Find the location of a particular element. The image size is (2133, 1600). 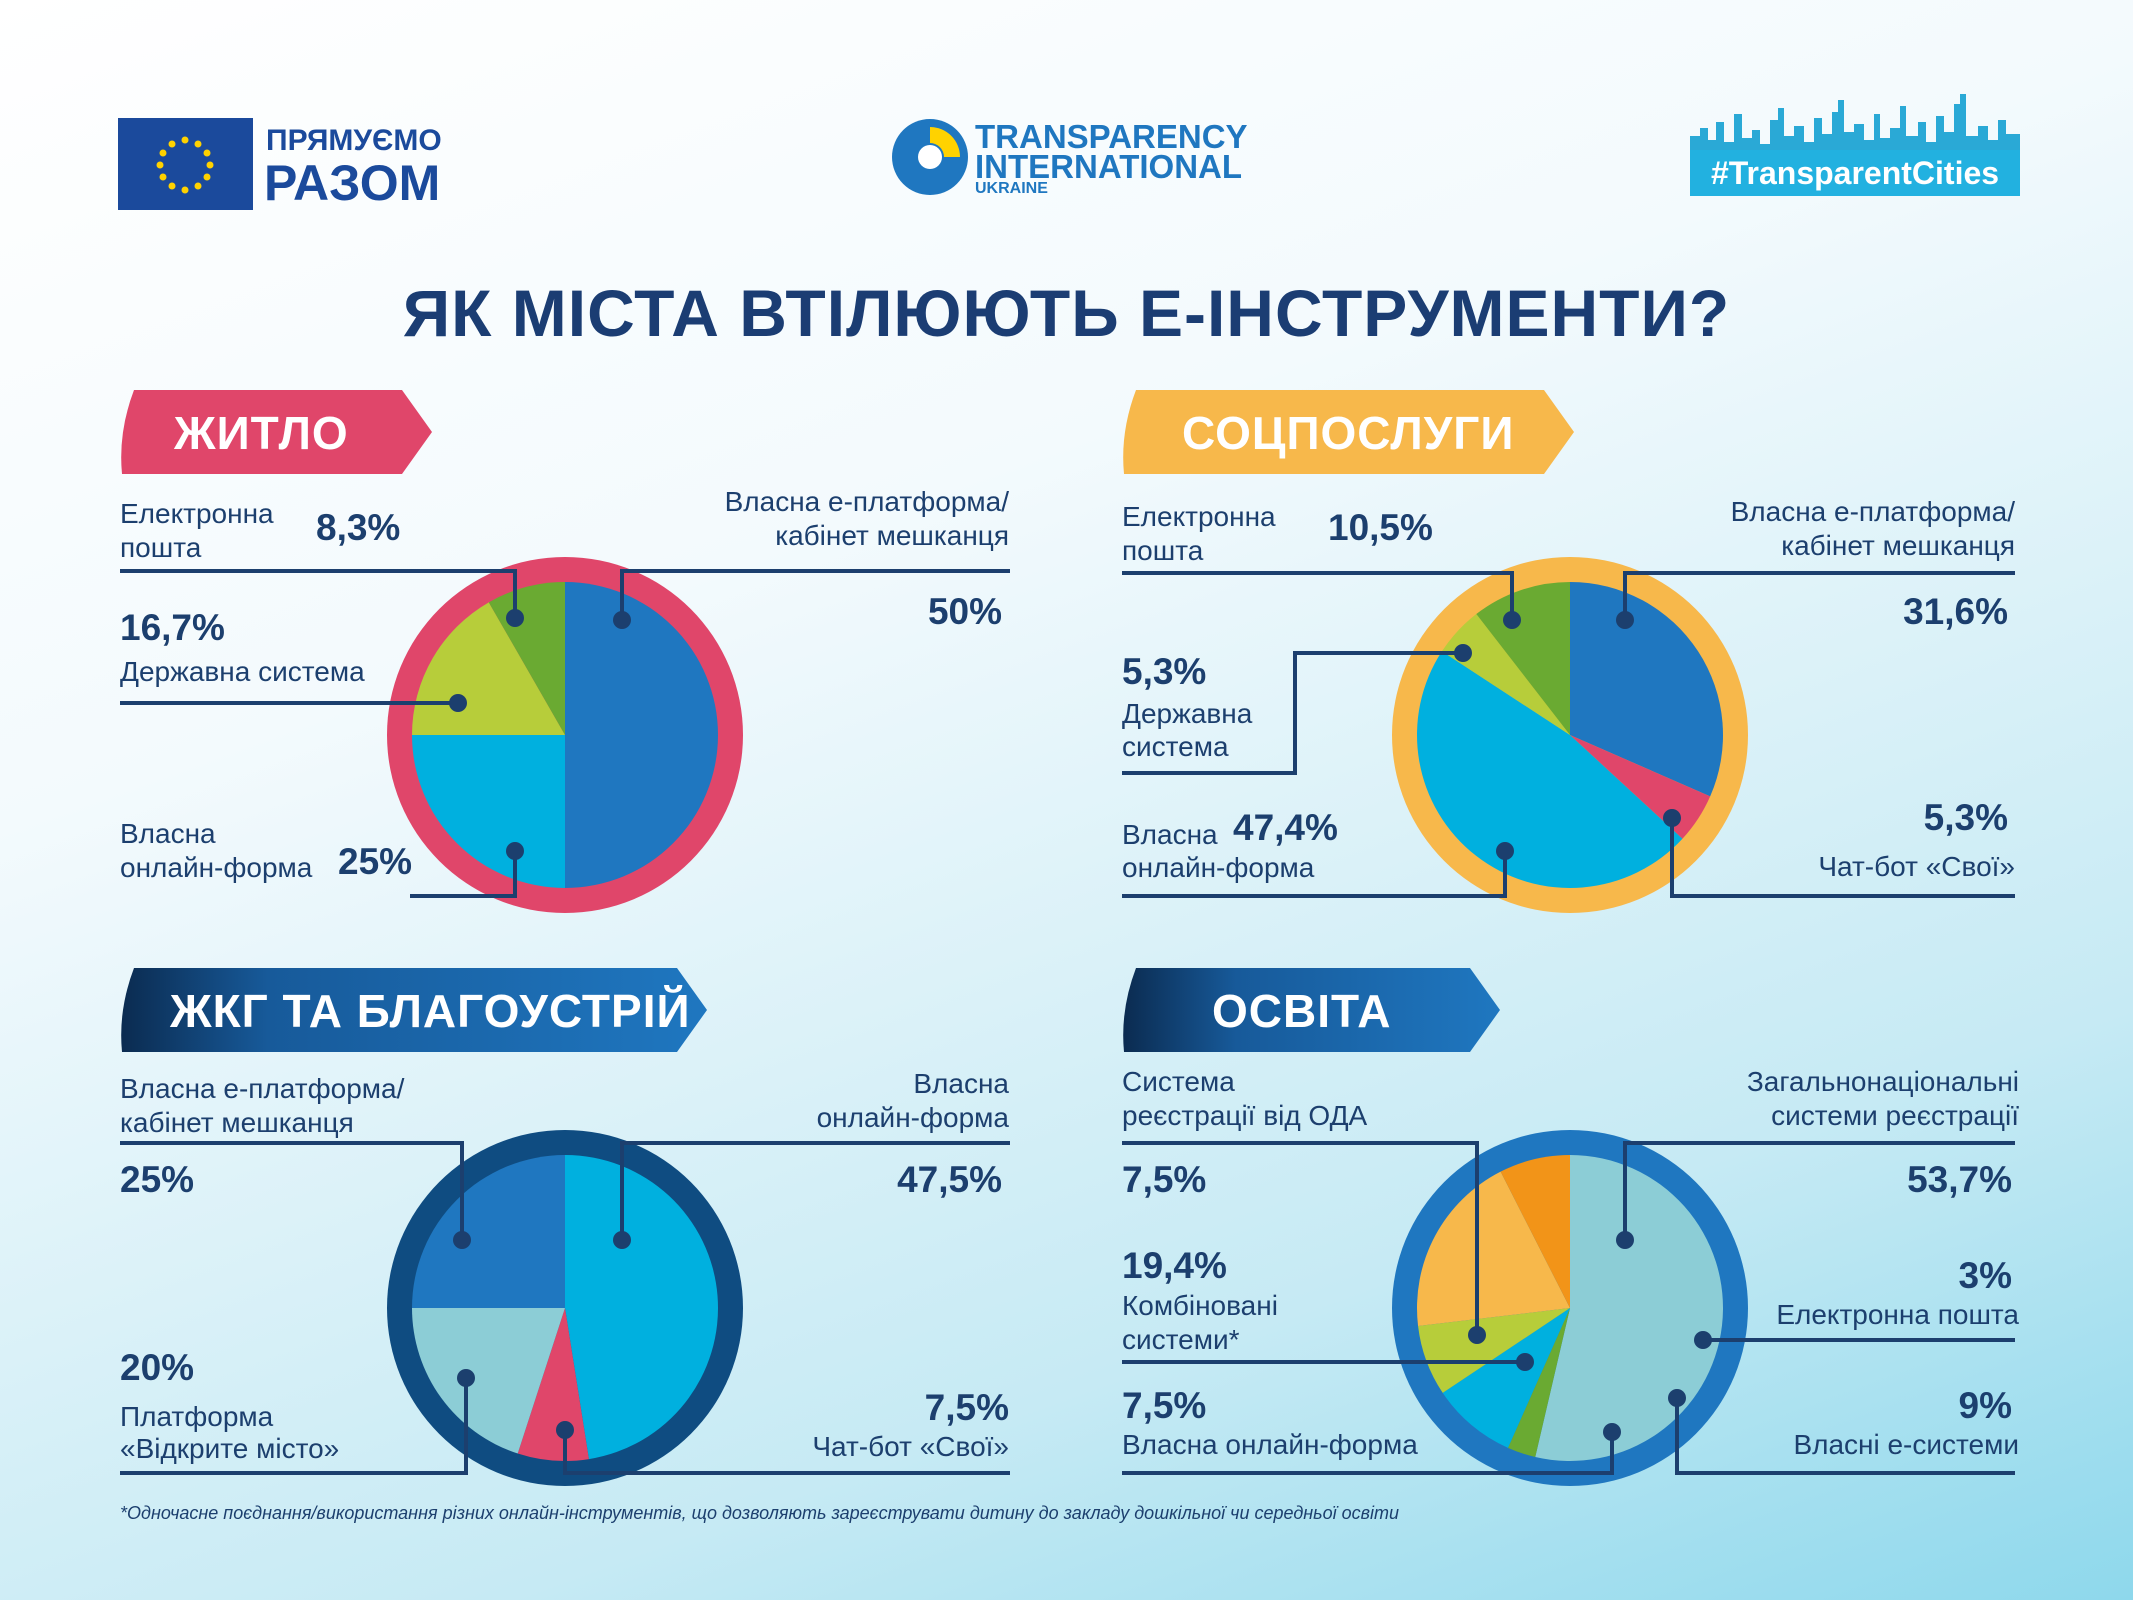

leader-osvita-form-dot is located at coordinates (1612, 1432).